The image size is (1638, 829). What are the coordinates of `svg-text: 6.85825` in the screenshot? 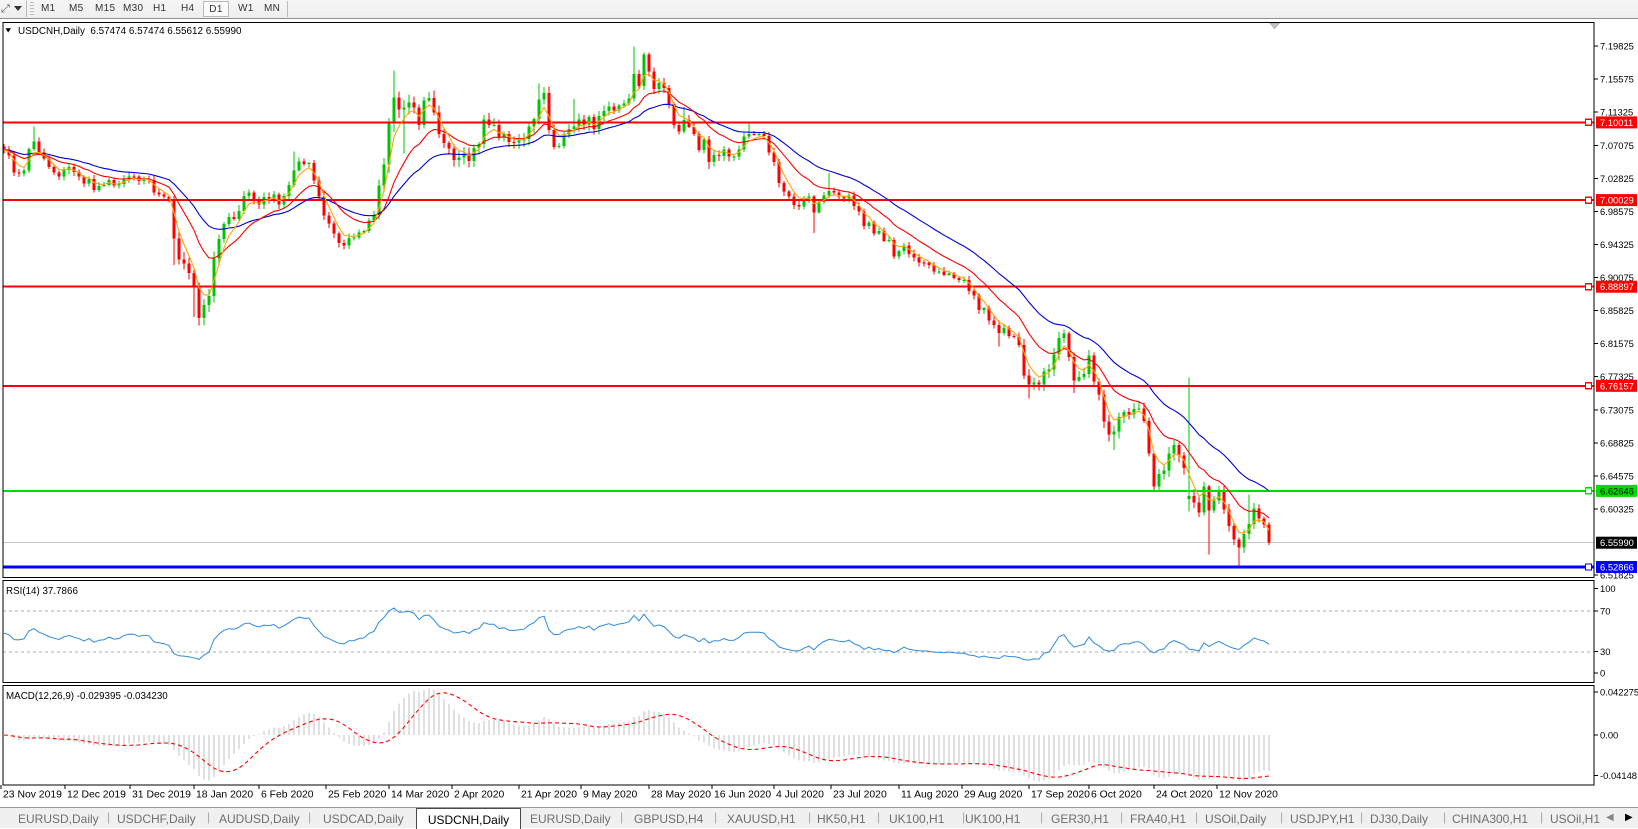 It's located at (1617, 310).